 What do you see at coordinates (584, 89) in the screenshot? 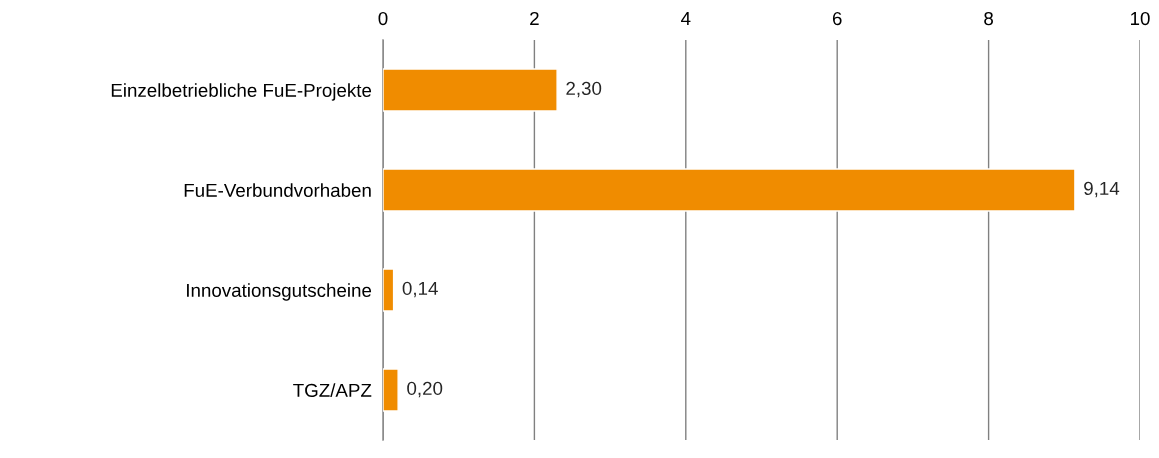
I see `data-label: 2,30` at bounding box center [584, 89].